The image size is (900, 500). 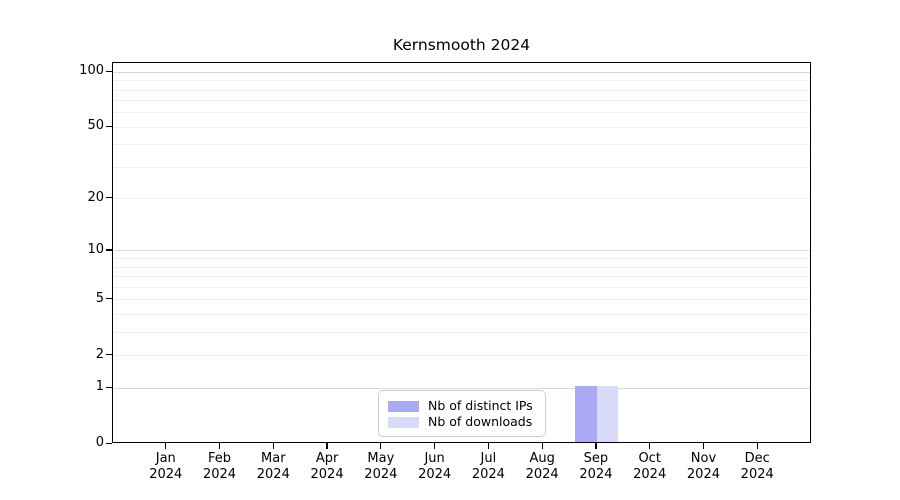 What do you see at coordinates (596, 446) in the screenshot?
I see `x-tick-sep` at bounding box center [596, 446].